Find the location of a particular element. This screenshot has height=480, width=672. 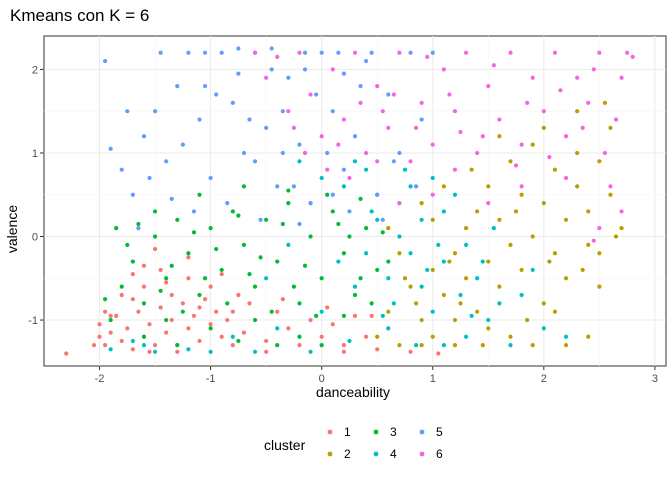

y-tick-label: 1 is located at coordinates (35, 154).